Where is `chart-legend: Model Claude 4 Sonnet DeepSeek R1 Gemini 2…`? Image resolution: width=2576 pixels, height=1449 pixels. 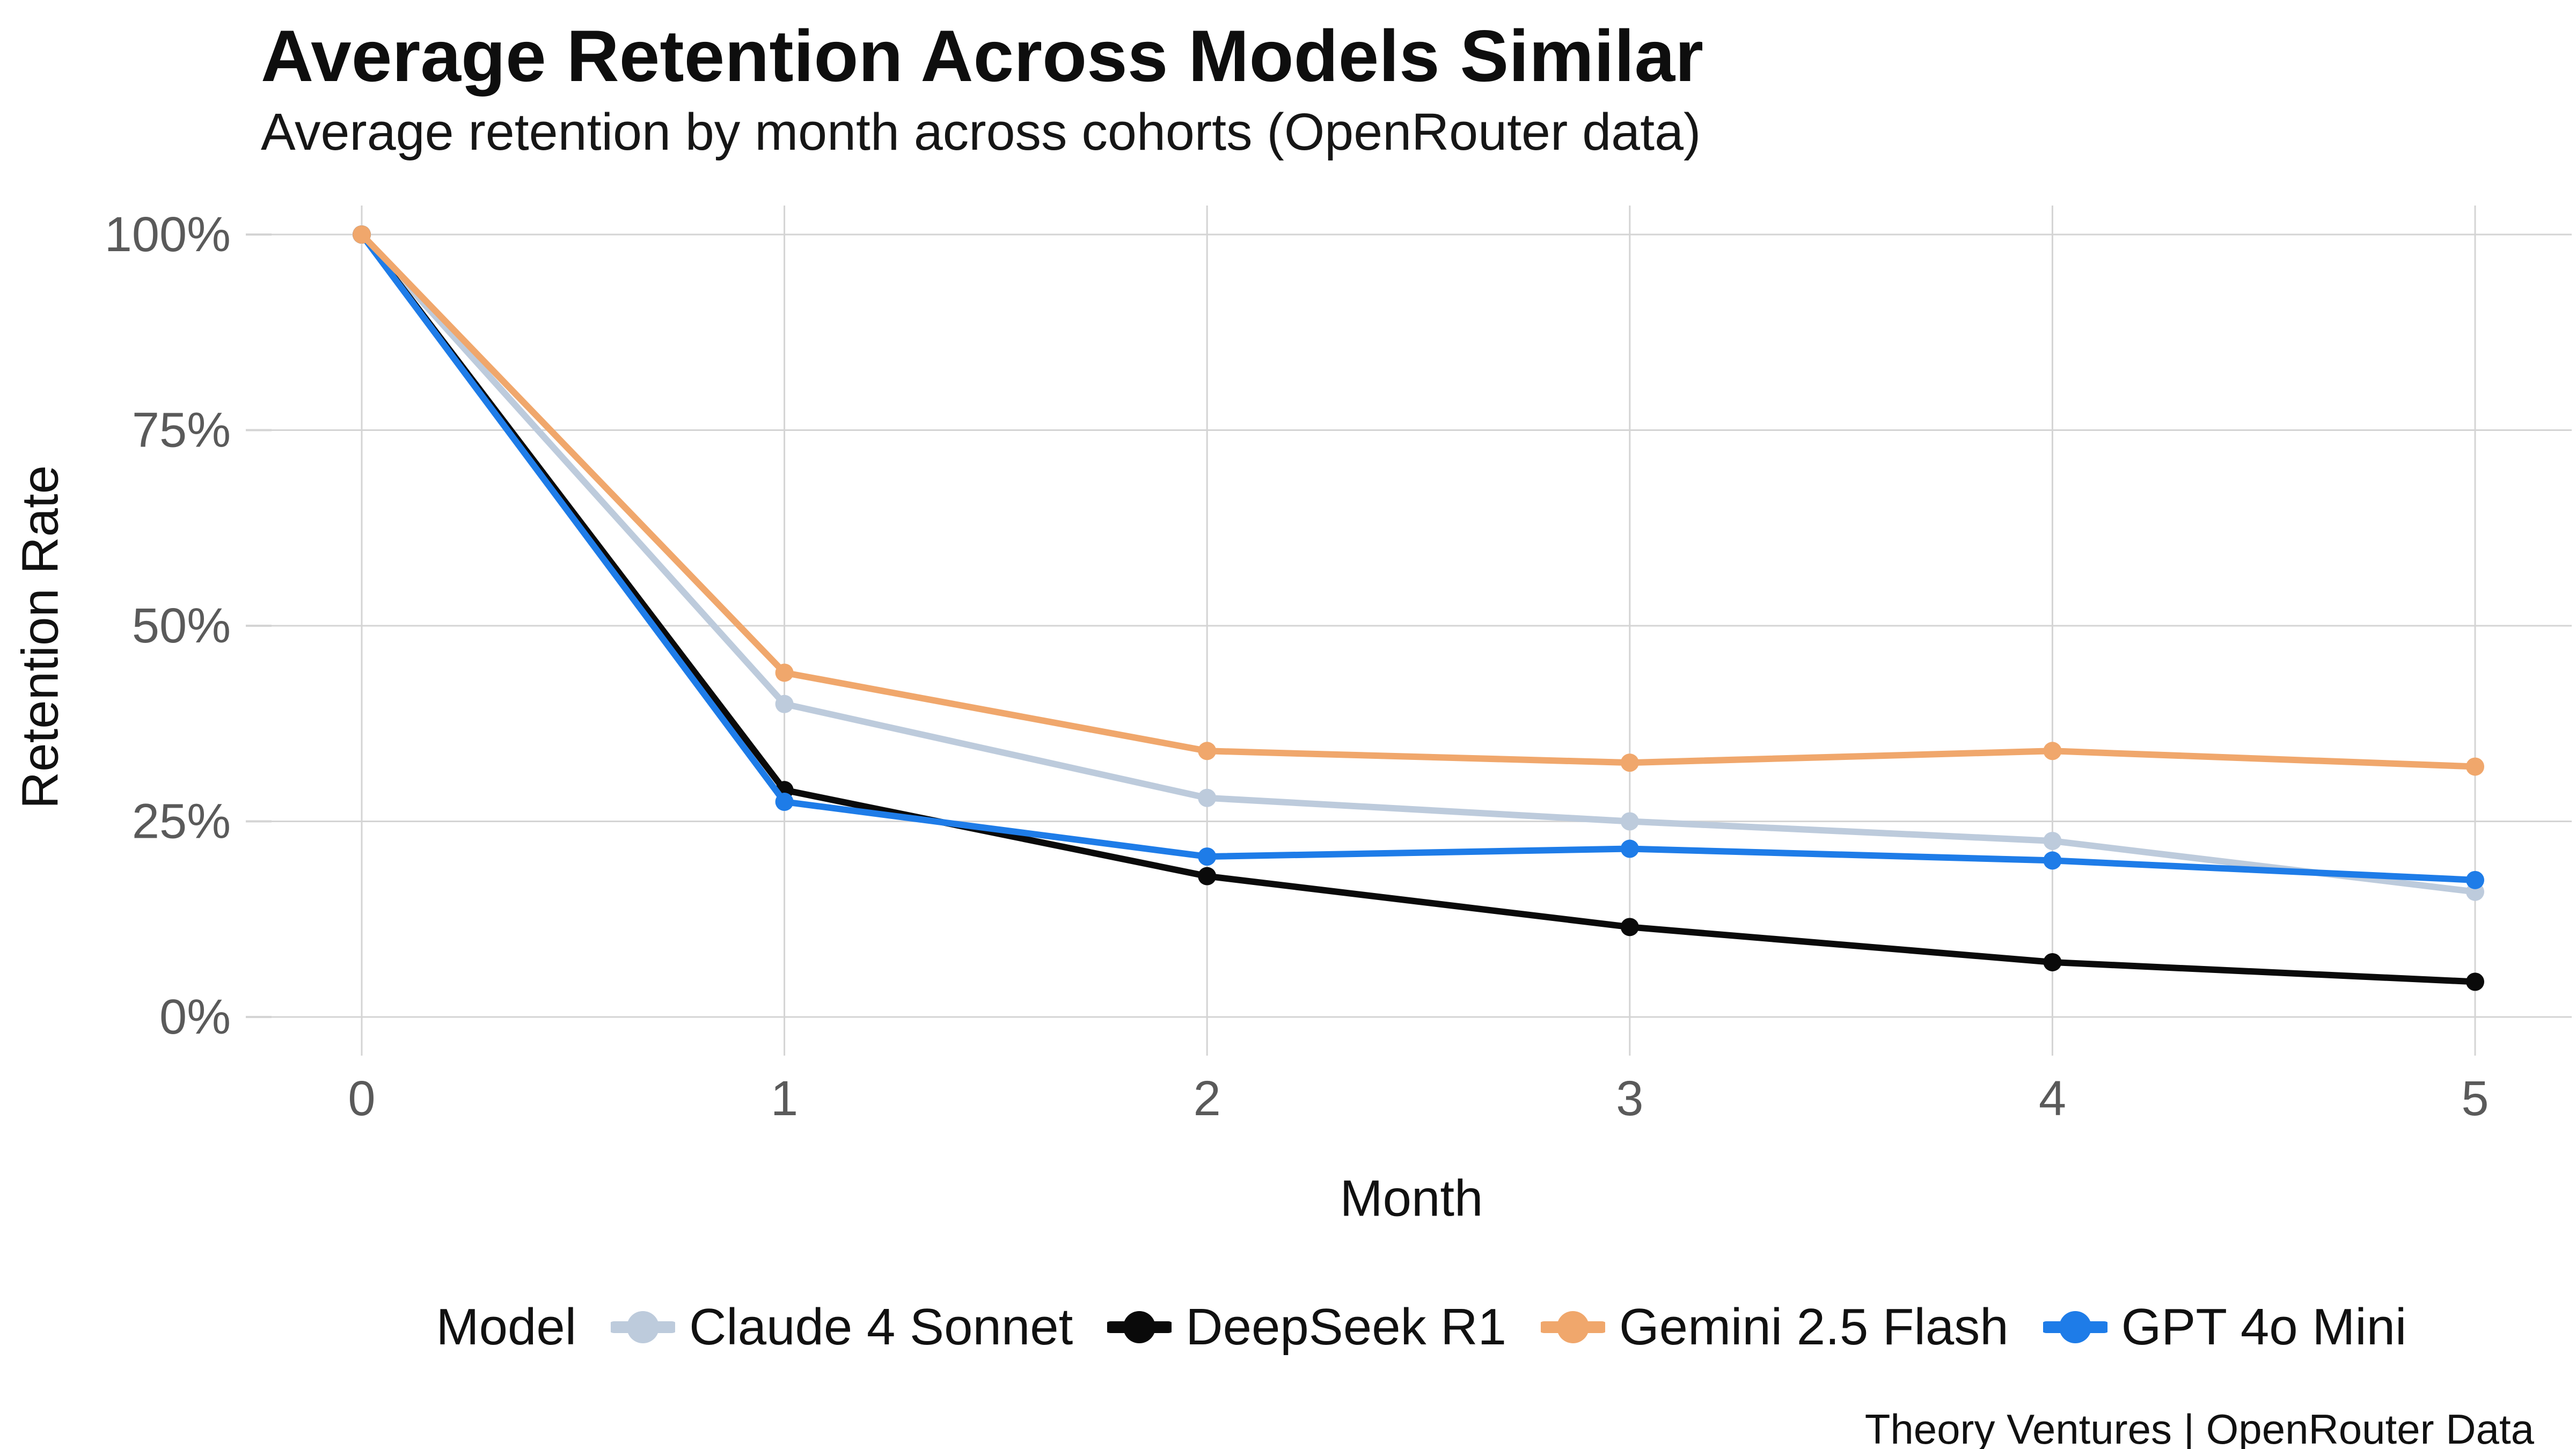 chart-legend: Model Claude 4 Sonnet DeepSeek R1 Gemini 2… is located at coordinates (1421, 1327).